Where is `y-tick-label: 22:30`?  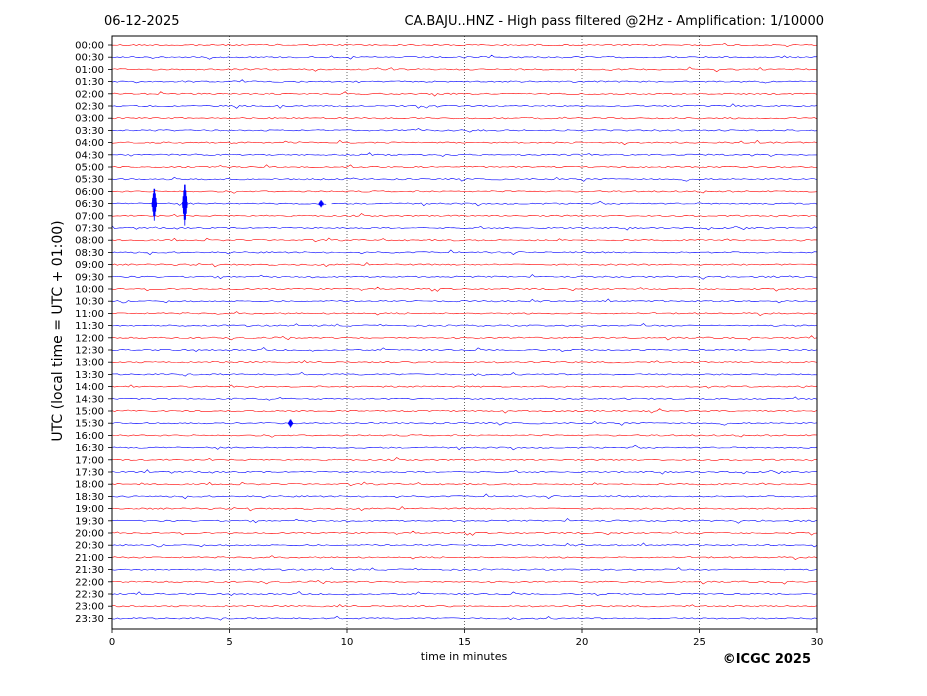
y-tick-label: 22:30 is located at coordinates (89, 595).